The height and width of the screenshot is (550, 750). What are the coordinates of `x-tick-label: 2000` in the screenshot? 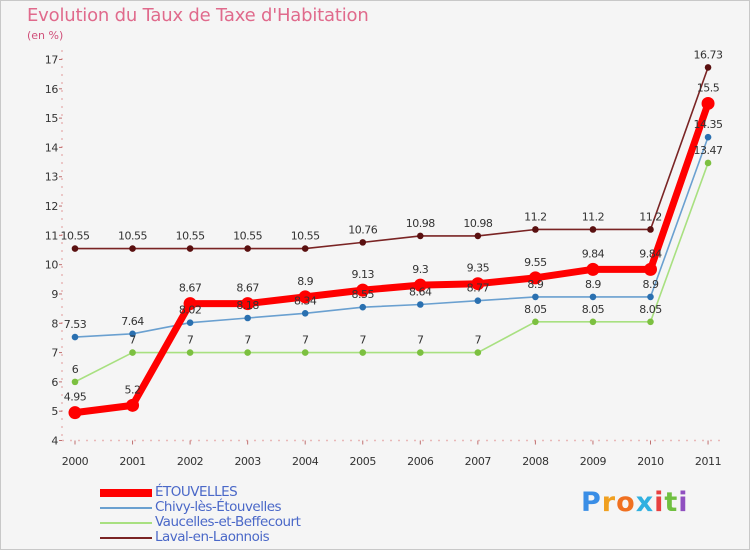 It's located at (75, 461).